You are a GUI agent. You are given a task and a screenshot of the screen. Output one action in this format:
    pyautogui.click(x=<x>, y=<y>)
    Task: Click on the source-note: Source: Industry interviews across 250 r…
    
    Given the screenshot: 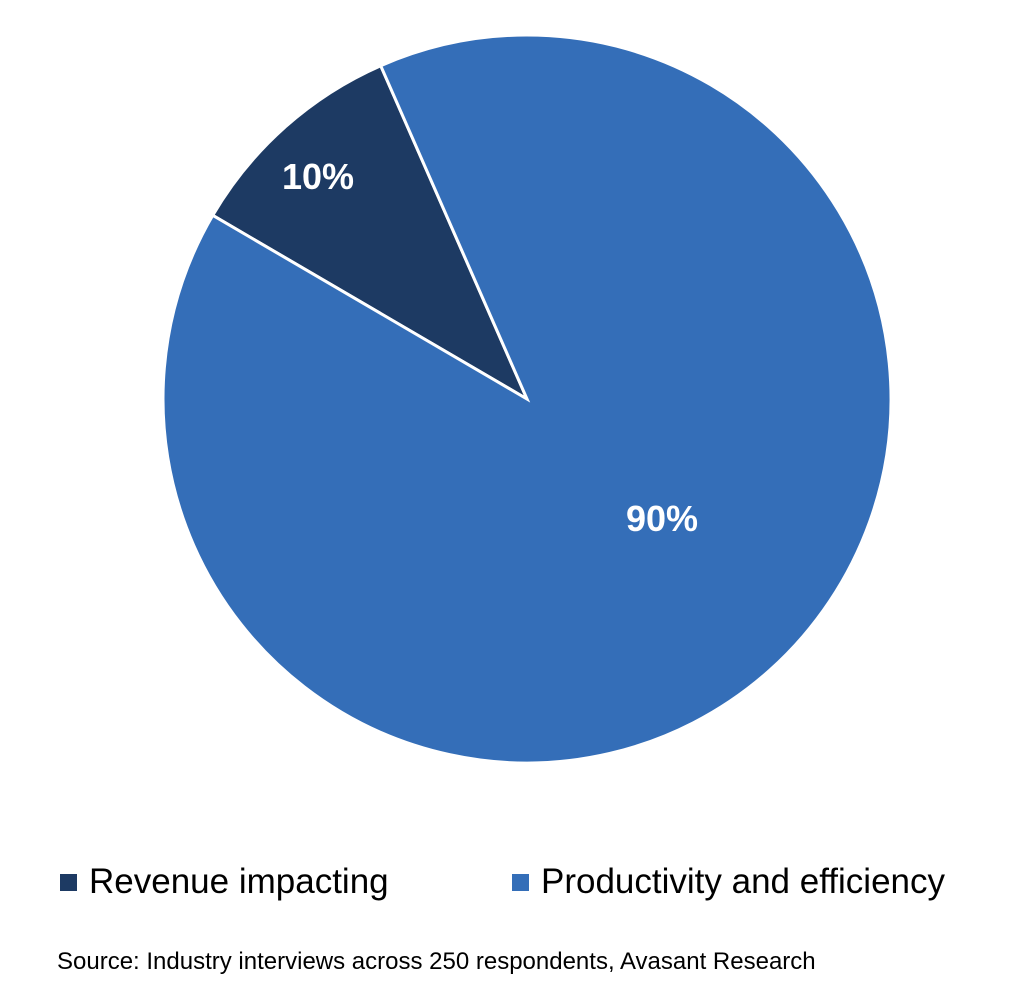 What is the action you would take?
    pyautogui.click(x=436, y=961)
    